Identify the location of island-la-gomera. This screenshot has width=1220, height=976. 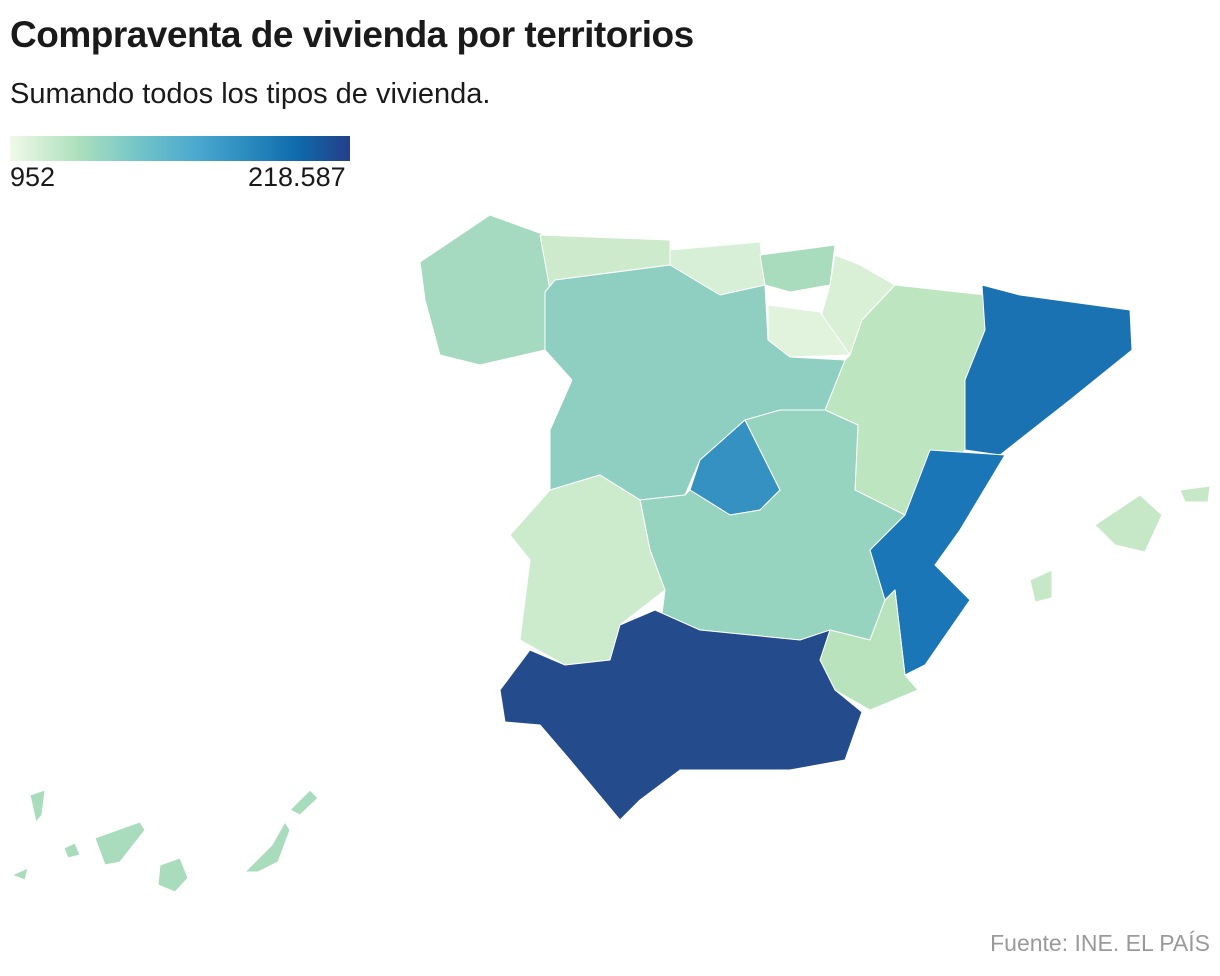
(72, 850).